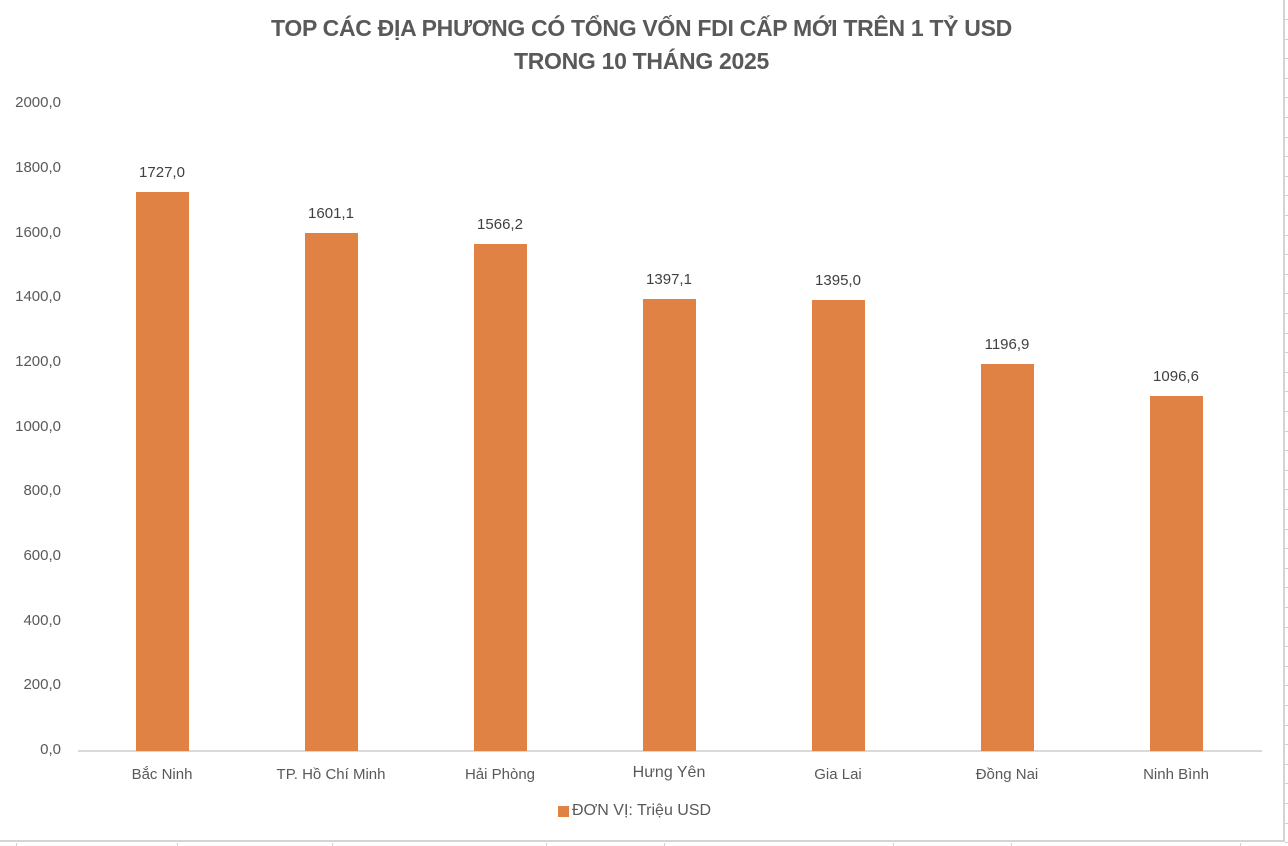 The width and height of the screenshot is (1288, 846). Describe the element at coordinates (1176, 377) in the screenshot. I see `data-label: 1096,6` at that location.